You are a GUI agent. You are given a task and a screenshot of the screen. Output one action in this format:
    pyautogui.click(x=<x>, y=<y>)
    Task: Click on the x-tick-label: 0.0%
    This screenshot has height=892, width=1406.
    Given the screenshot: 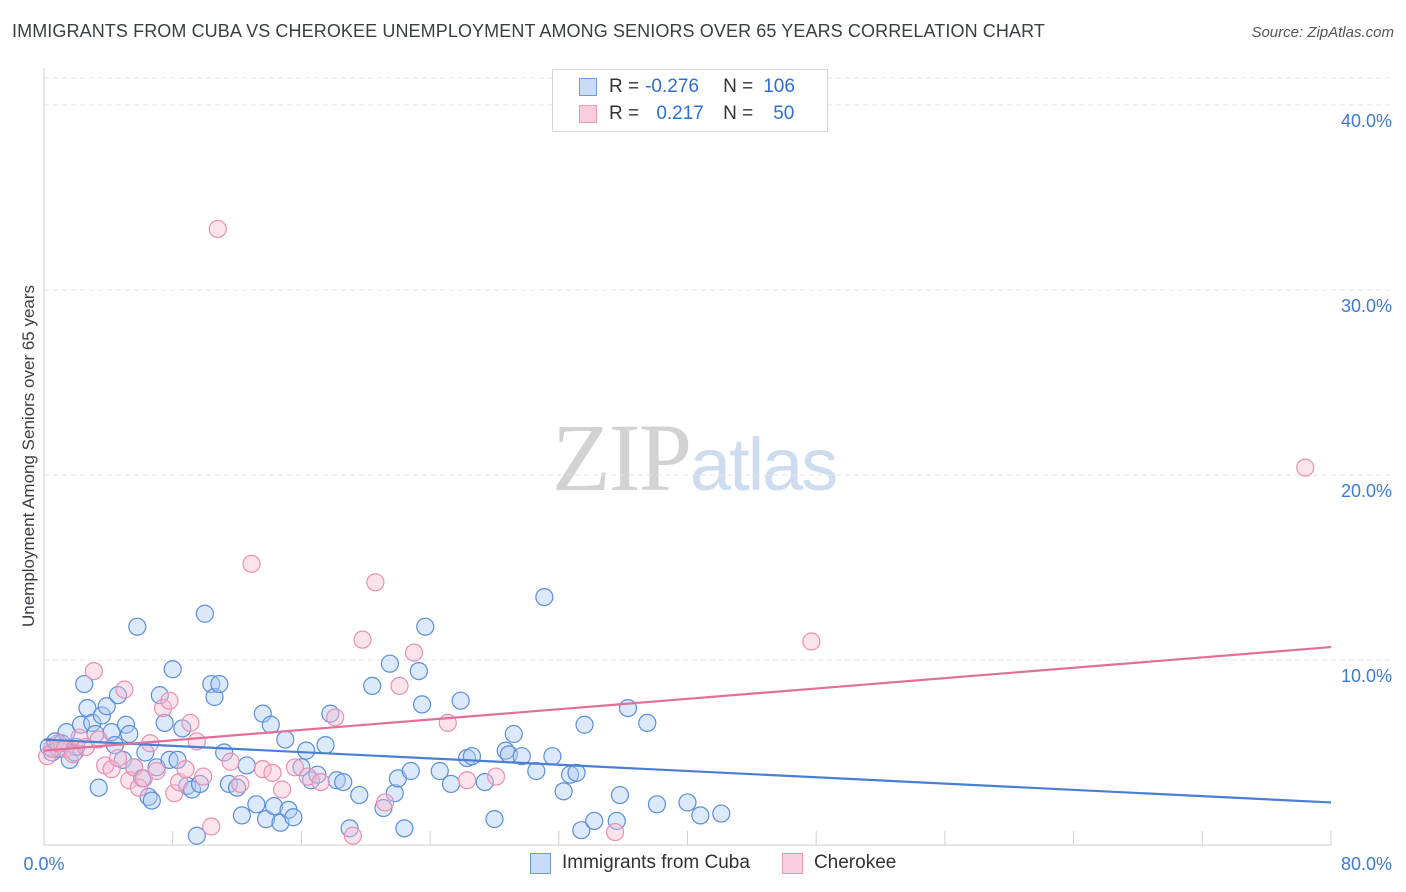 What is the action you would take?
    pyautogui.click(x=43, y=864)
    